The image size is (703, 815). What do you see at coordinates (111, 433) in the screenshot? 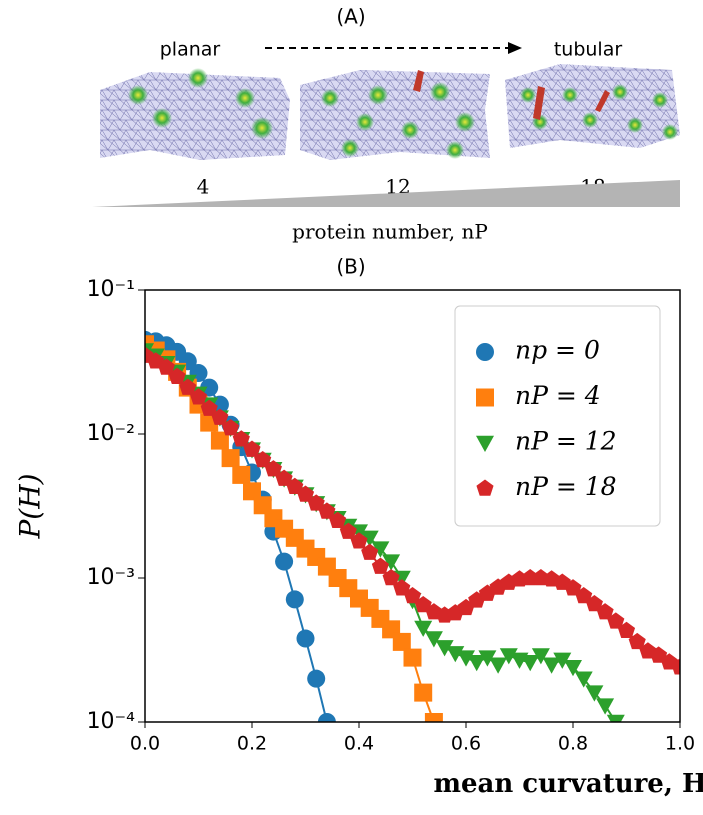
I see `y-tick-label: 10⁻²` at bounding box center [111, 433].